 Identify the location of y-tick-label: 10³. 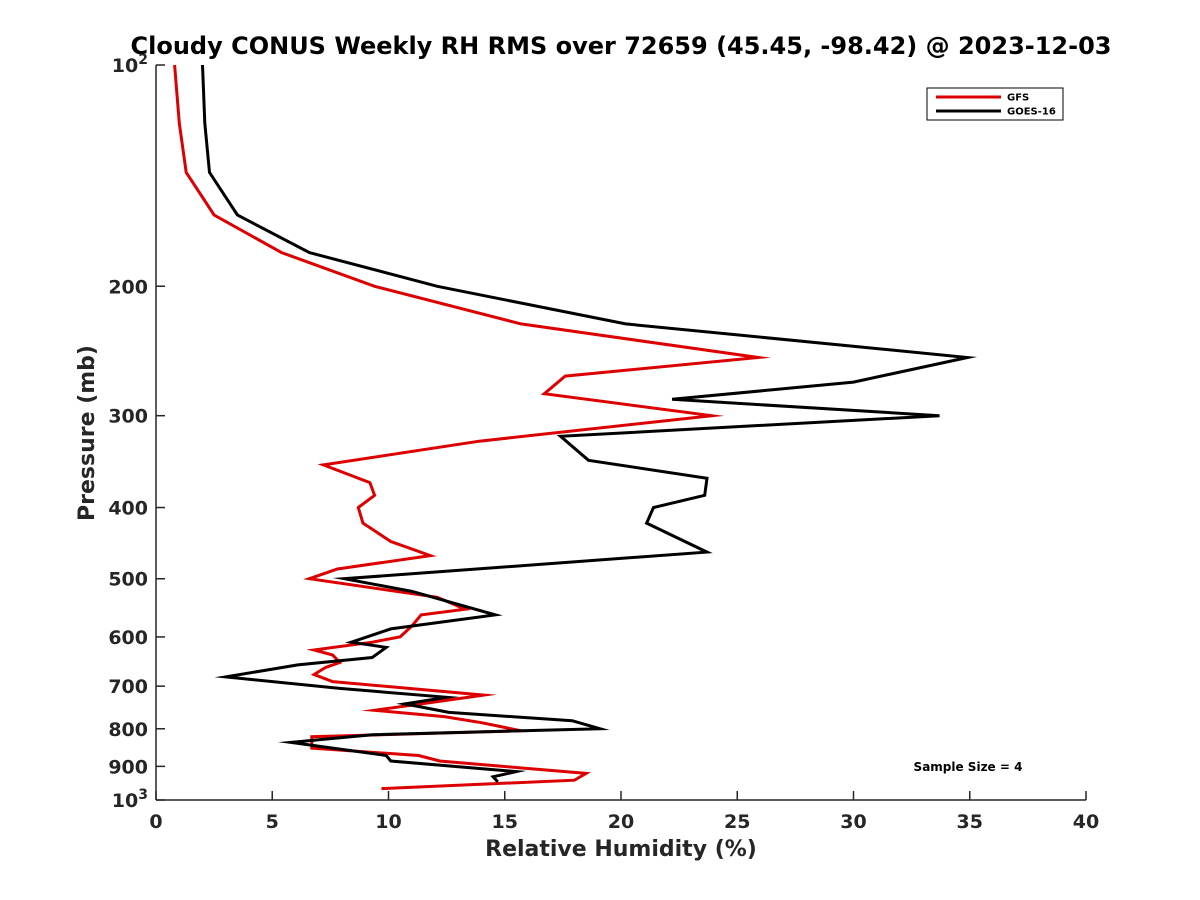
(130, 799).